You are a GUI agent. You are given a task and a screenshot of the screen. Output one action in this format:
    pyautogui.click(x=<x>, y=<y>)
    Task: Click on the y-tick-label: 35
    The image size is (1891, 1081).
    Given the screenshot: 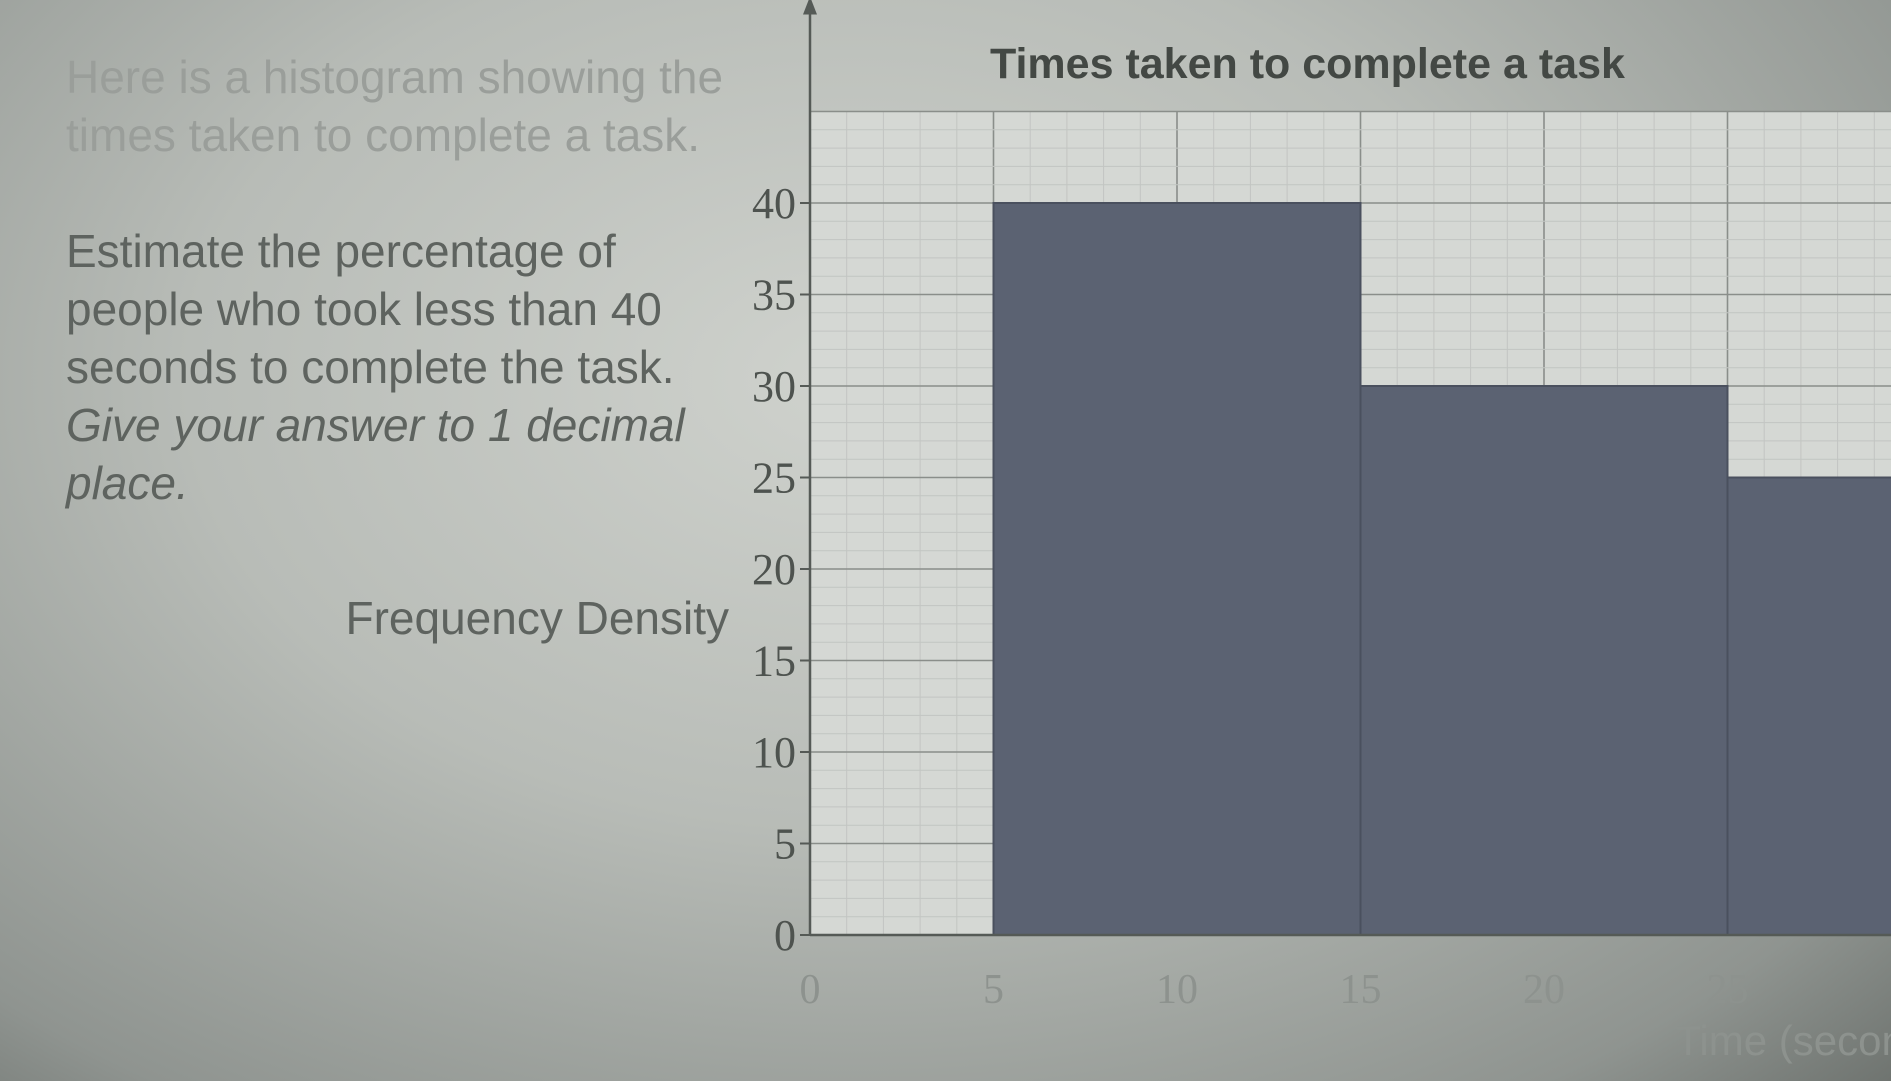 What is the action you would take?
    pyautogui.click(x=774, y=295)
    